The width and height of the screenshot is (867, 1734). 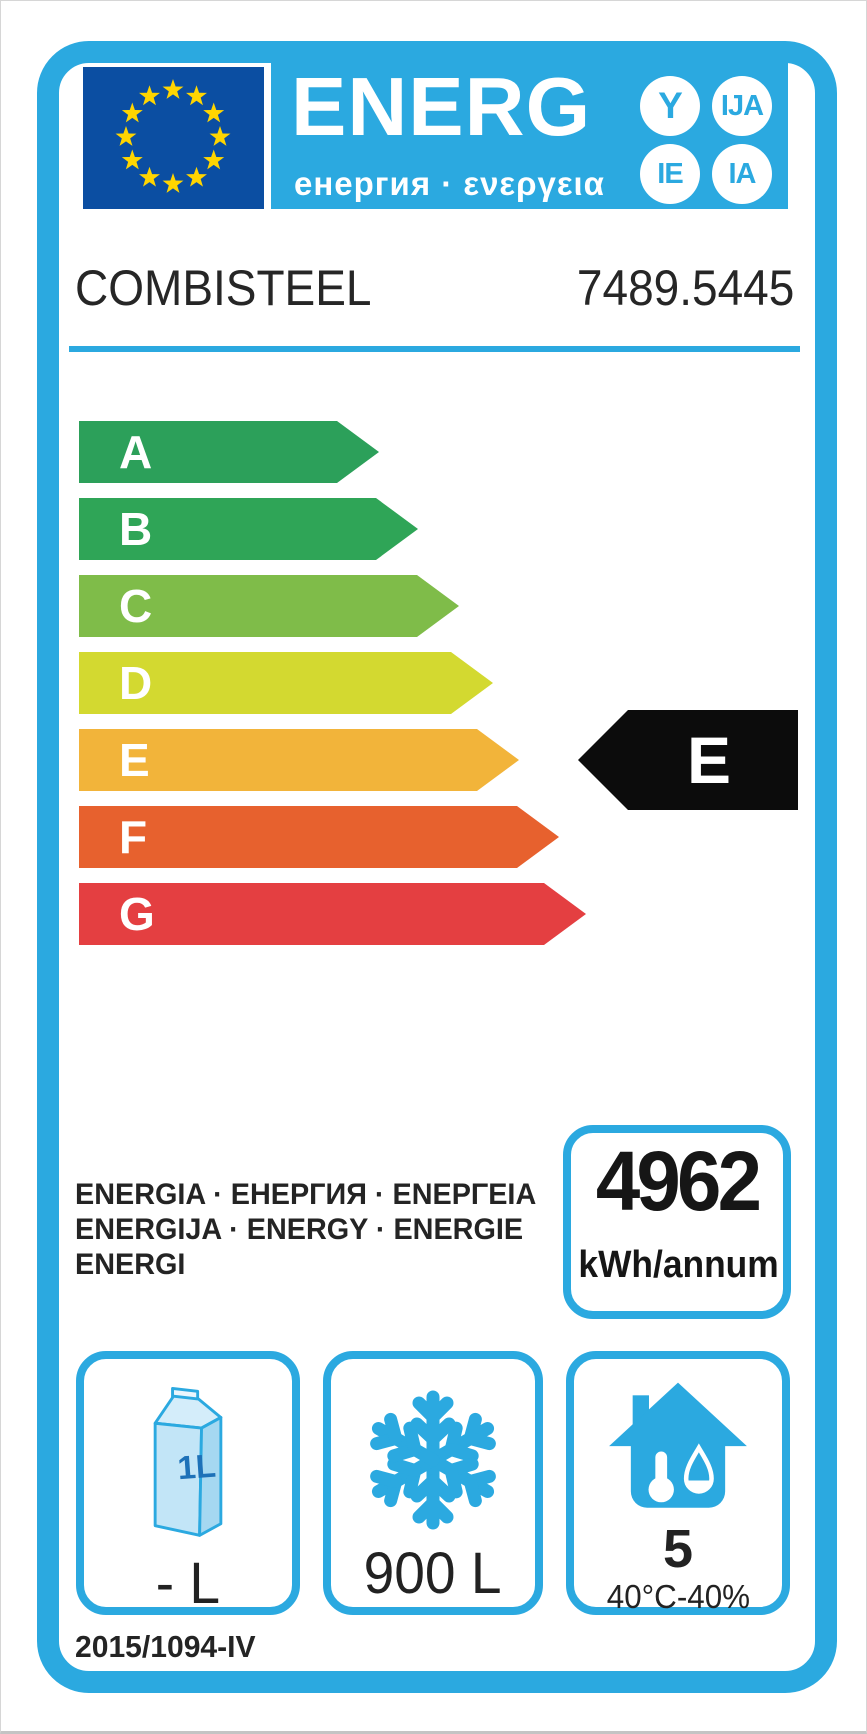 I want to click on suffix-badge-y: Y, so click(x=670, y=106).